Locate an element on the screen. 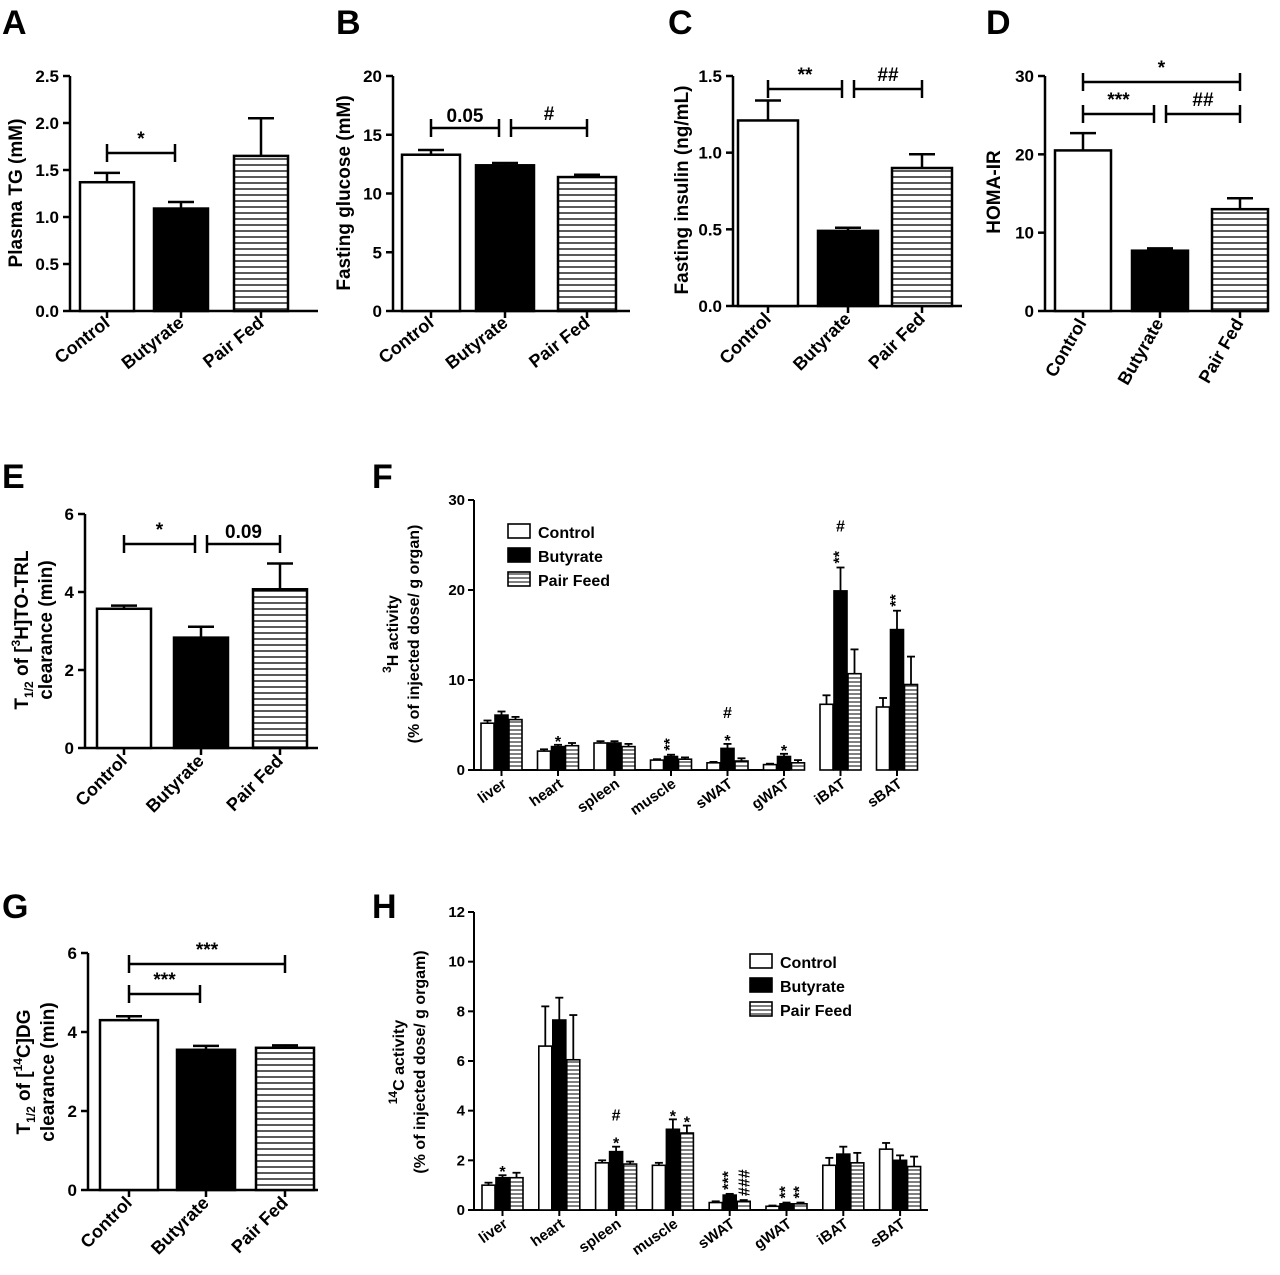 This screenshot has width=1280, height=1275. panel-c-y-tick-label: 1.5 is located at coordinates (710, 76).